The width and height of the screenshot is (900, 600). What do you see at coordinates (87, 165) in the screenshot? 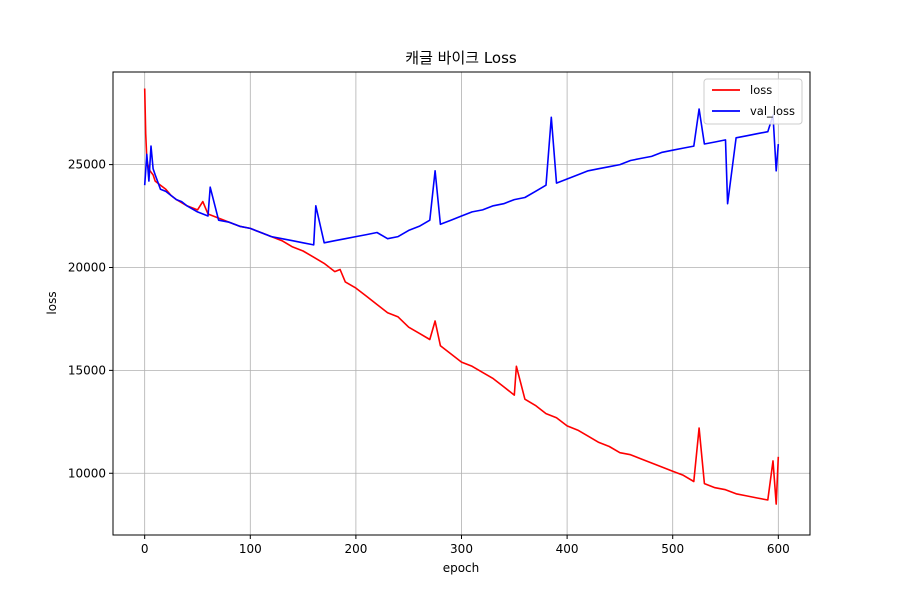
I see `y-tick-label: 25000` at bounding box center [87, 165].